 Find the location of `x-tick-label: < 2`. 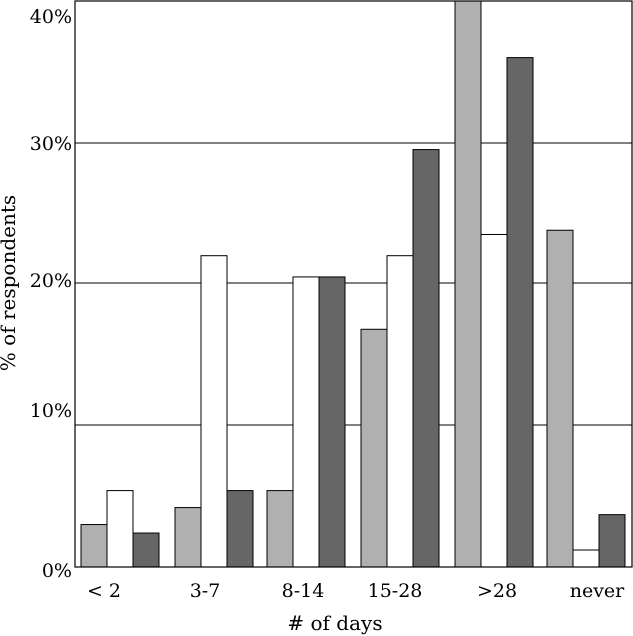

x-tick-label: < 2 is located at coordinates (104, 591).